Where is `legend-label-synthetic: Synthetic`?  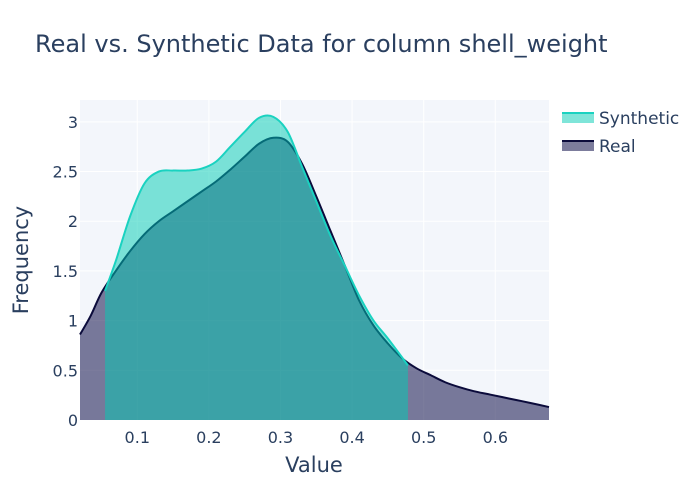
legend-label-synthetic: Synthetic is located at coordinates (639, 119).